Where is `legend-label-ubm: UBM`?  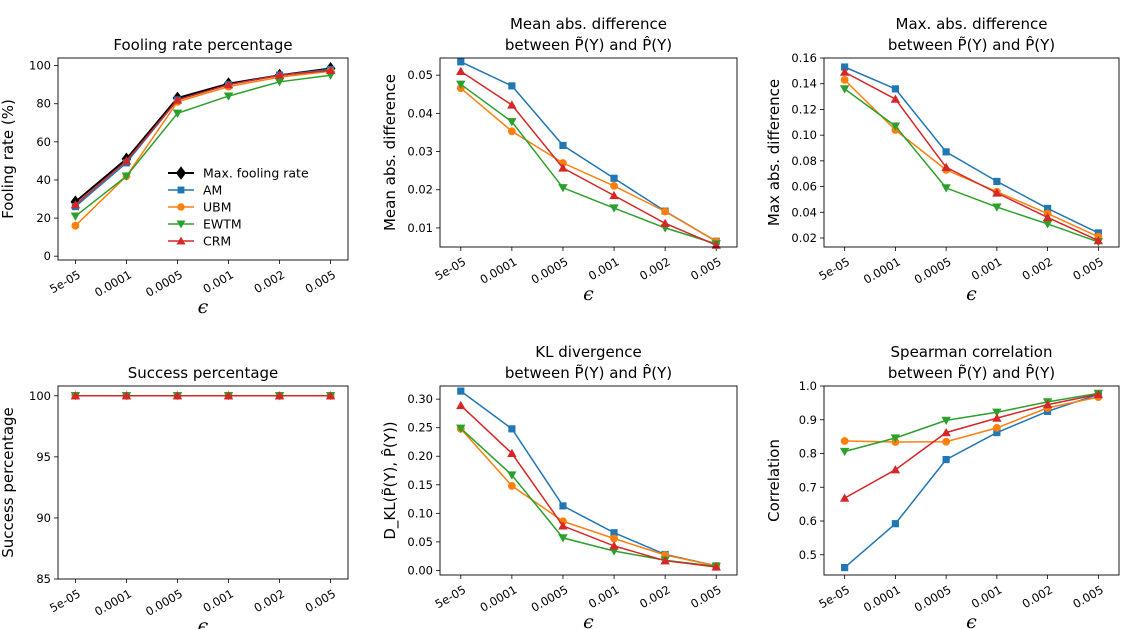
legend-label-ubm: UBM is located at coordinates (217, 207).